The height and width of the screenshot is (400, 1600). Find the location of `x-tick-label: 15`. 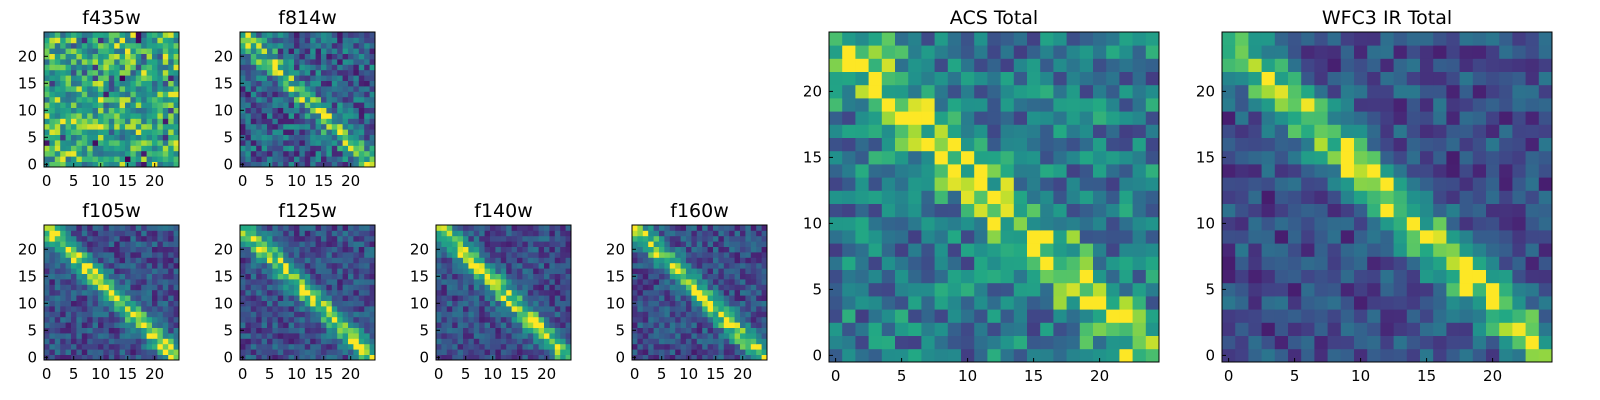

x-tick-label: 15 is located at coordinates (519, 374).